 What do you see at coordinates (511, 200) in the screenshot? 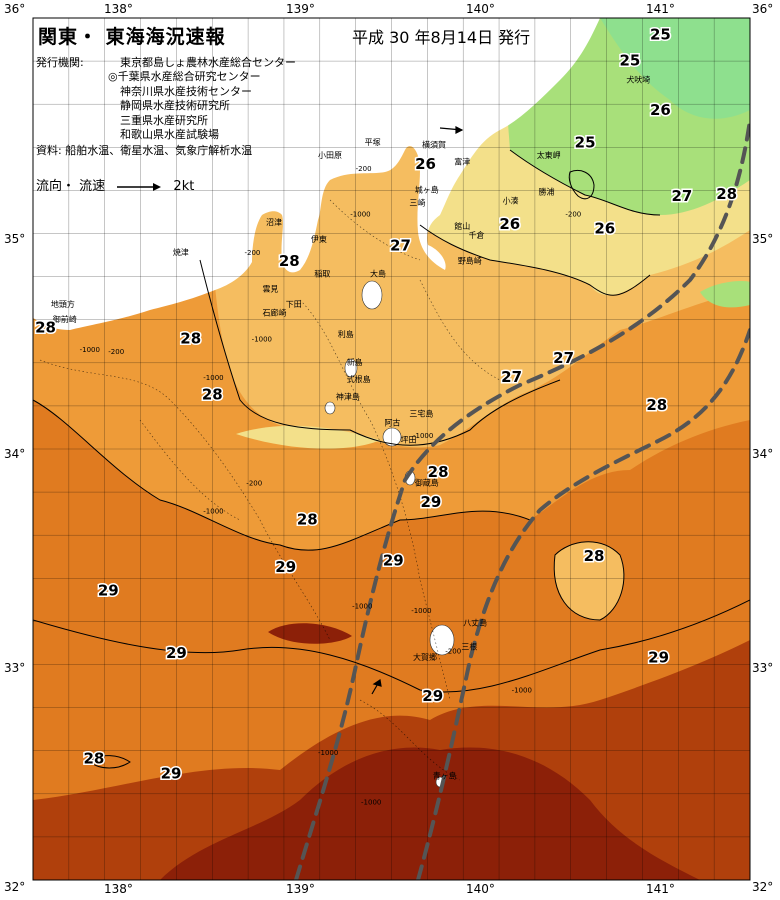
I see `place-name: 小湊` at bounding box center [511, 200].